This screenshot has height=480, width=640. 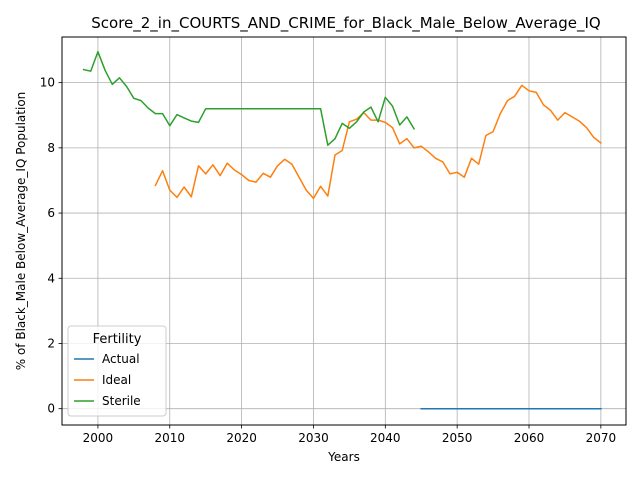 What do you see at coordinates (117, 339) in the screenshot?
I see `legend-title: Fertility` at bounding box center [117, 339].